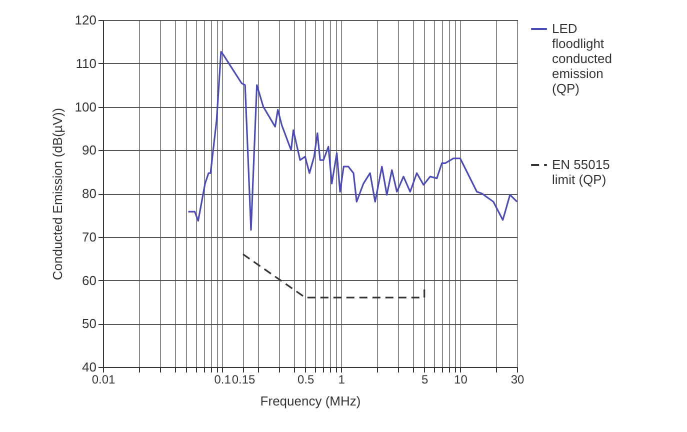  What do you see at coordinates (581, 172) in the screenshot?
I see `legend-label: EN 55015 limit (QP)` at bounding box center [581, 172].